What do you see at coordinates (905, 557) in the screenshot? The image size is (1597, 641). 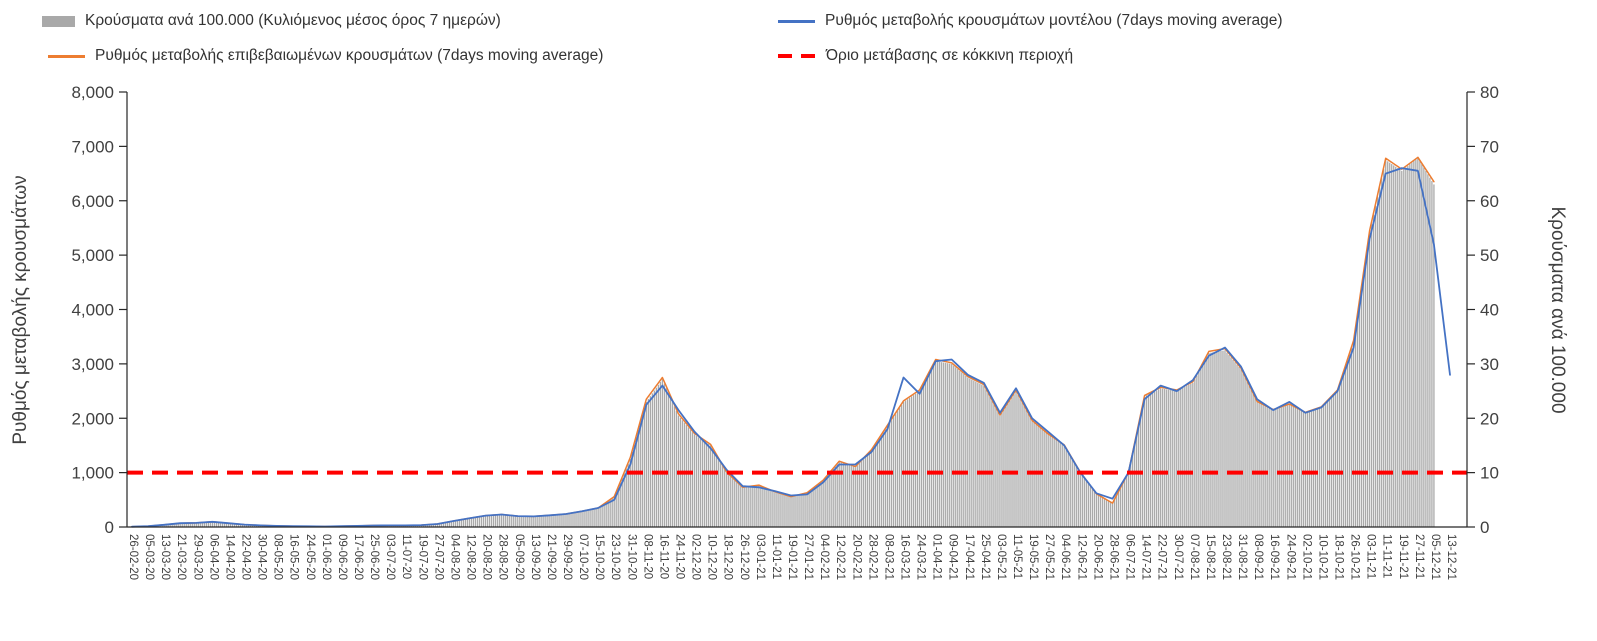 I see `svg-text: 16-03-21` at bounding box center [905, 557].